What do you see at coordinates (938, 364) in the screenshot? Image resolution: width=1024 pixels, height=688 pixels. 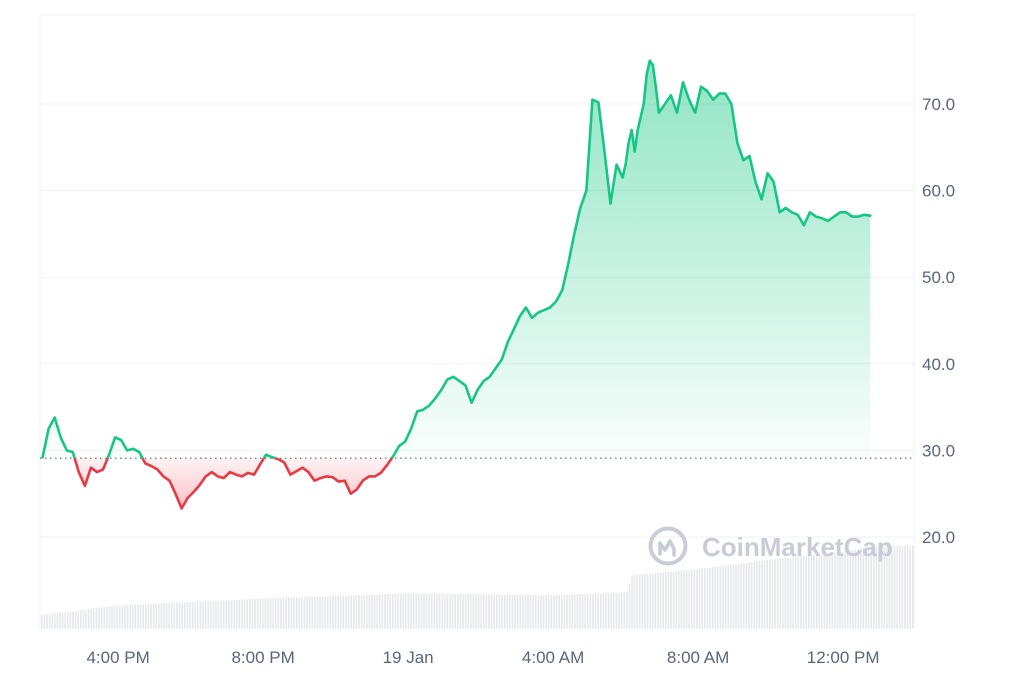 I see `y-tick-label: 40.0` at bounding box center [938, 364].